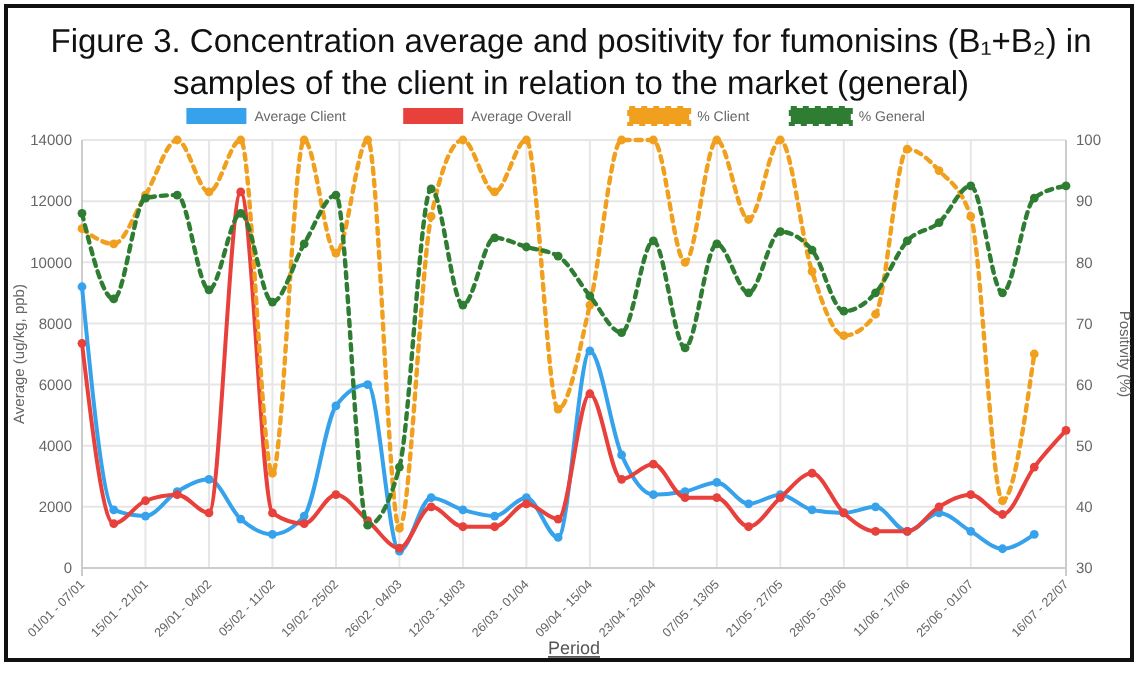 The image size is (1142, 694). I want to click on x-axis-title: Period, so click(574, 648).